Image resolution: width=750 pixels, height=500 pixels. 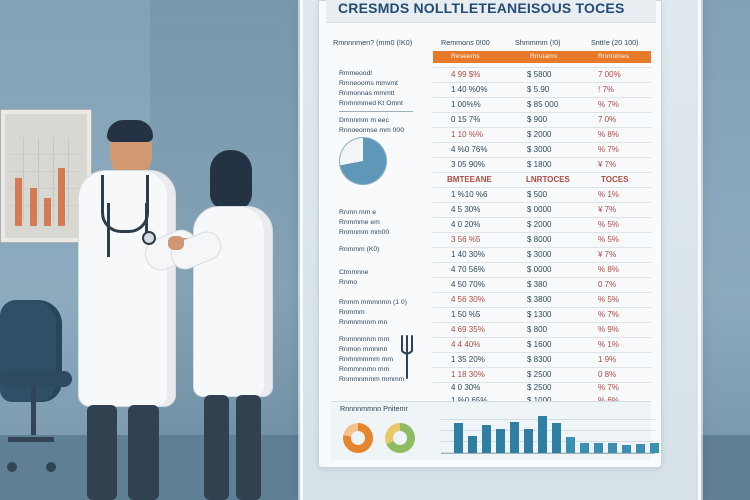 I want to click on table-cell: $ 5800, so click(x=539, y=74).